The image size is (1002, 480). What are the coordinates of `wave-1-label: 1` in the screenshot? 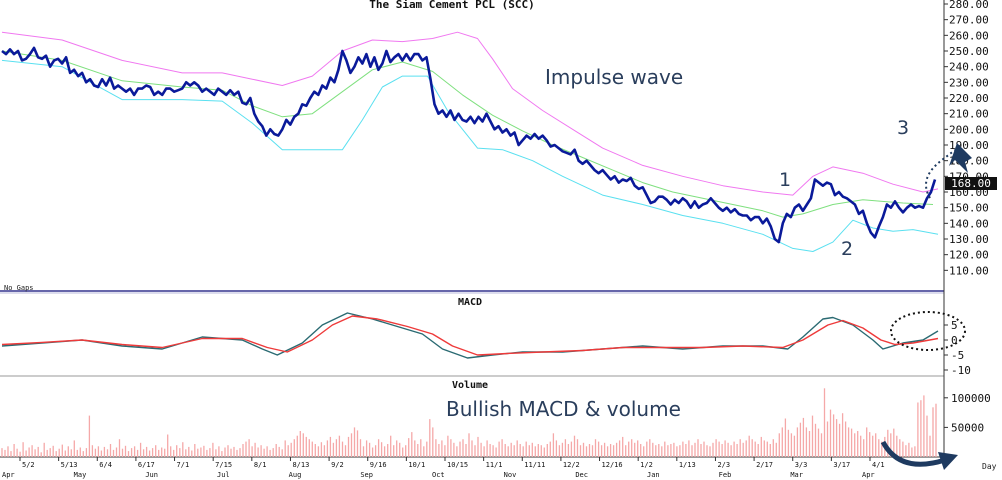 It's located at (785, 180).